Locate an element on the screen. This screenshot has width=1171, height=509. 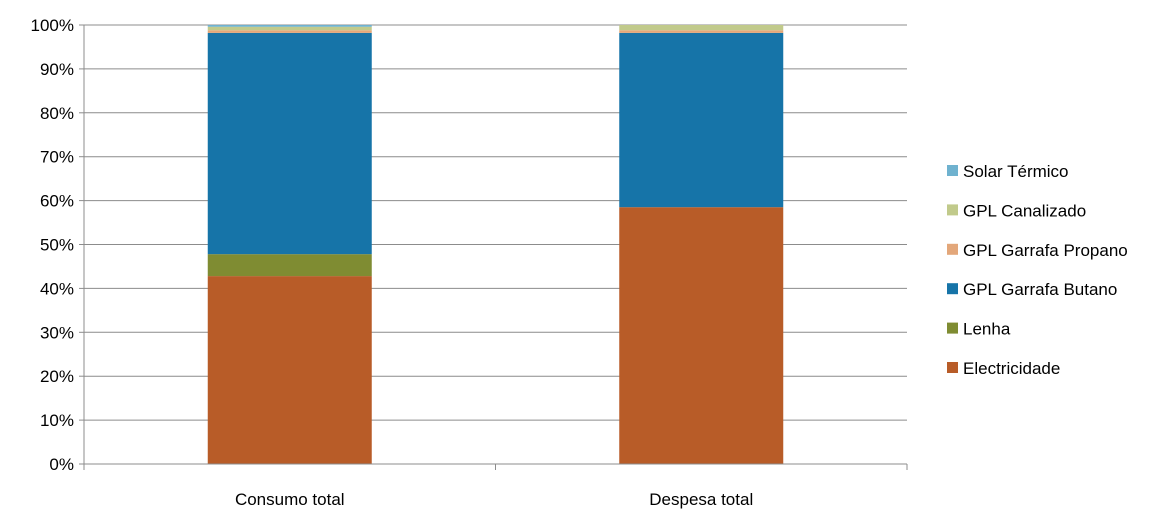
x-axis-tick-labels: Consumo total Despesa total is located at coordinates (494, 499).